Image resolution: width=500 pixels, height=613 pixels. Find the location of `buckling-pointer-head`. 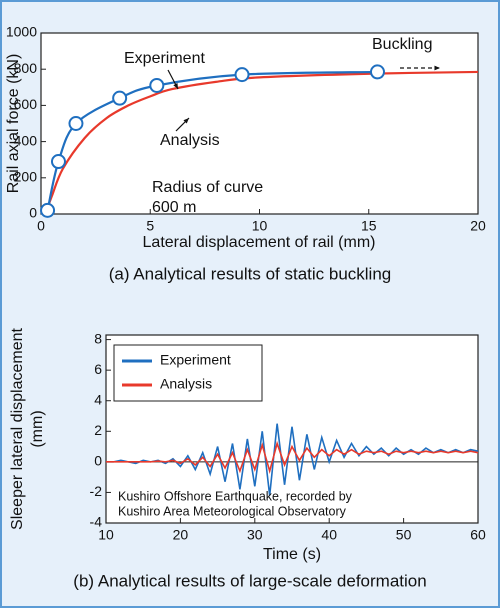

buckling-pointer-head is located at coordinates (437, 68).